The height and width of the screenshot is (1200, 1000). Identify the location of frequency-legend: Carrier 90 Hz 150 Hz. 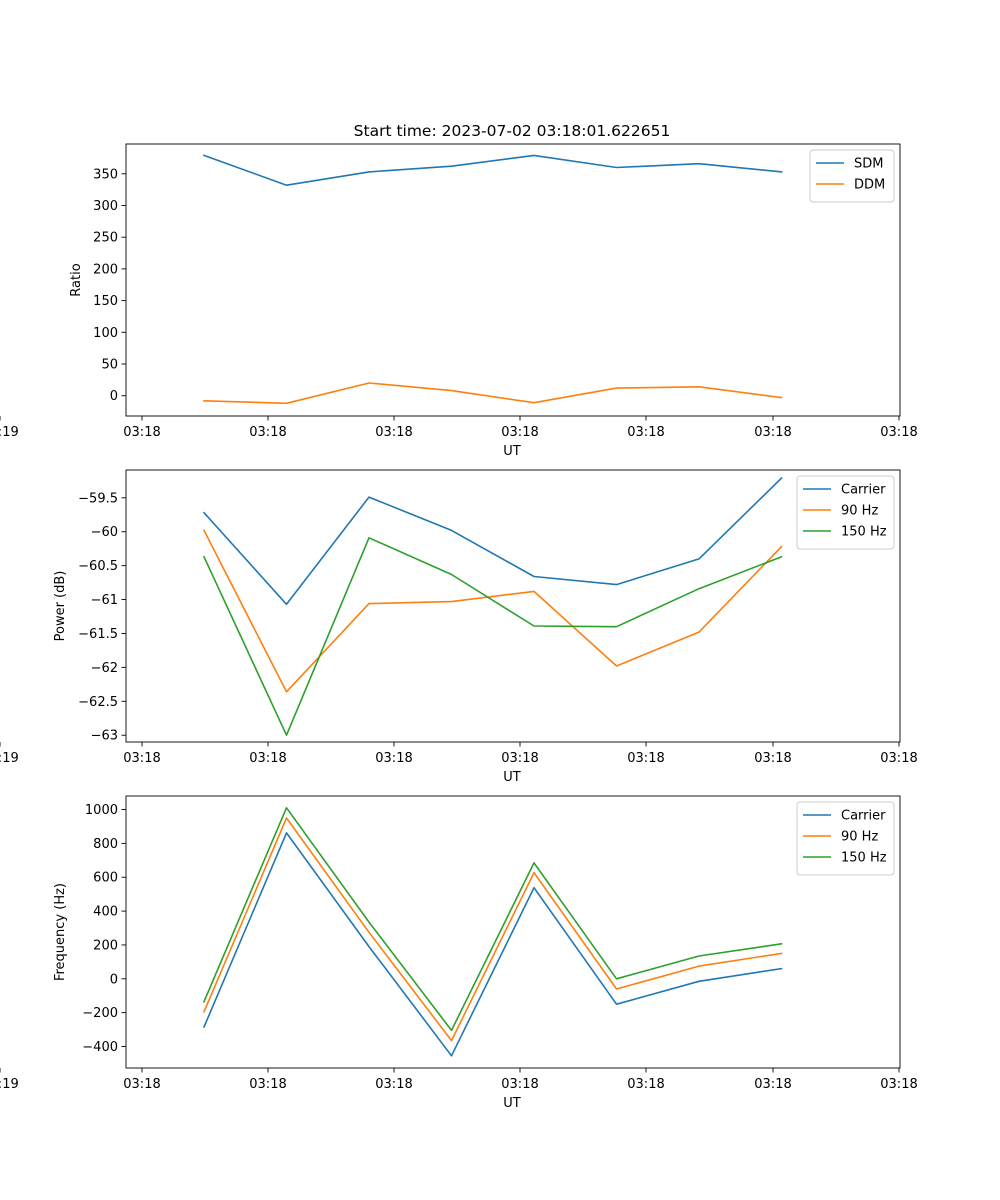
(845, 838).